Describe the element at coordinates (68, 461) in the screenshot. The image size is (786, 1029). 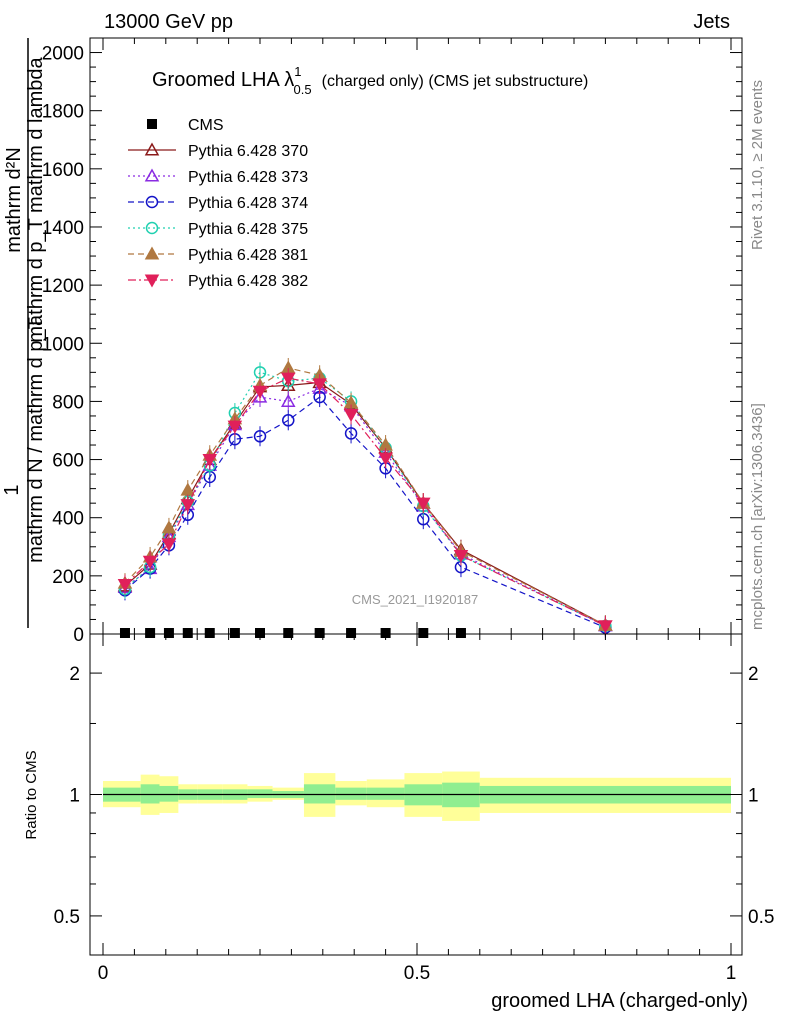
I see `y-tick-label: 600` at that location.